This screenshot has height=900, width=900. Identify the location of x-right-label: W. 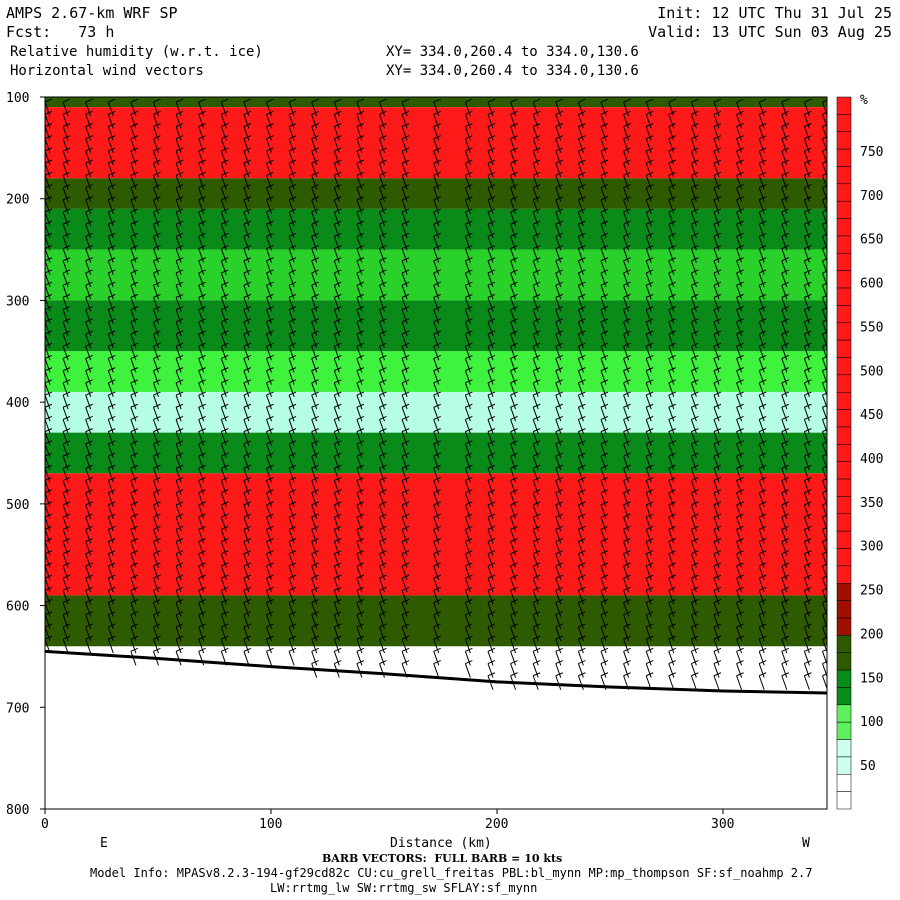
(806, 843).